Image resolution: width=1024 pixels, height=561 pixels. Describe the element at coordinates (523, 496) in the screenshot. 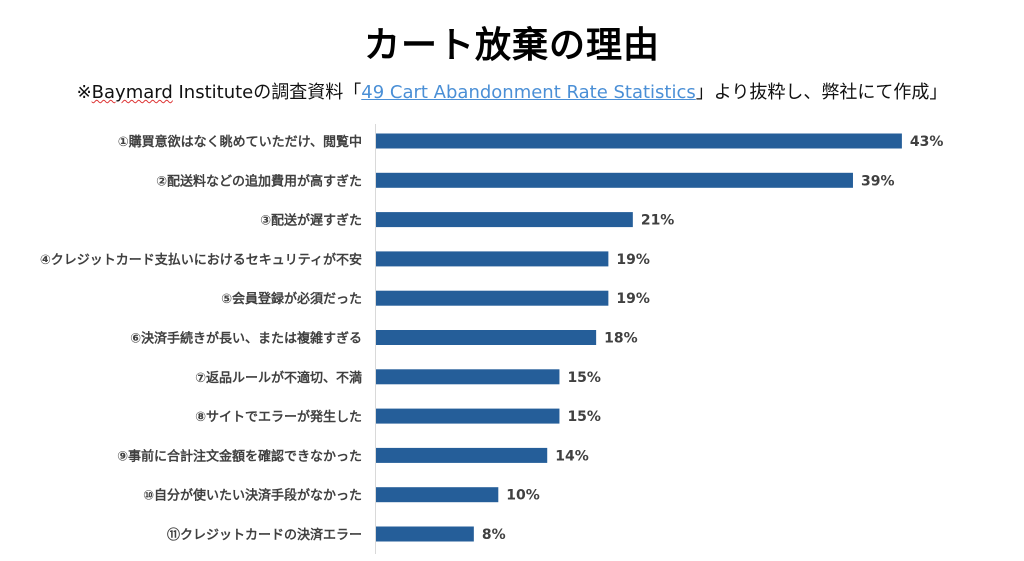

I see `data-label: 10%` at that location.